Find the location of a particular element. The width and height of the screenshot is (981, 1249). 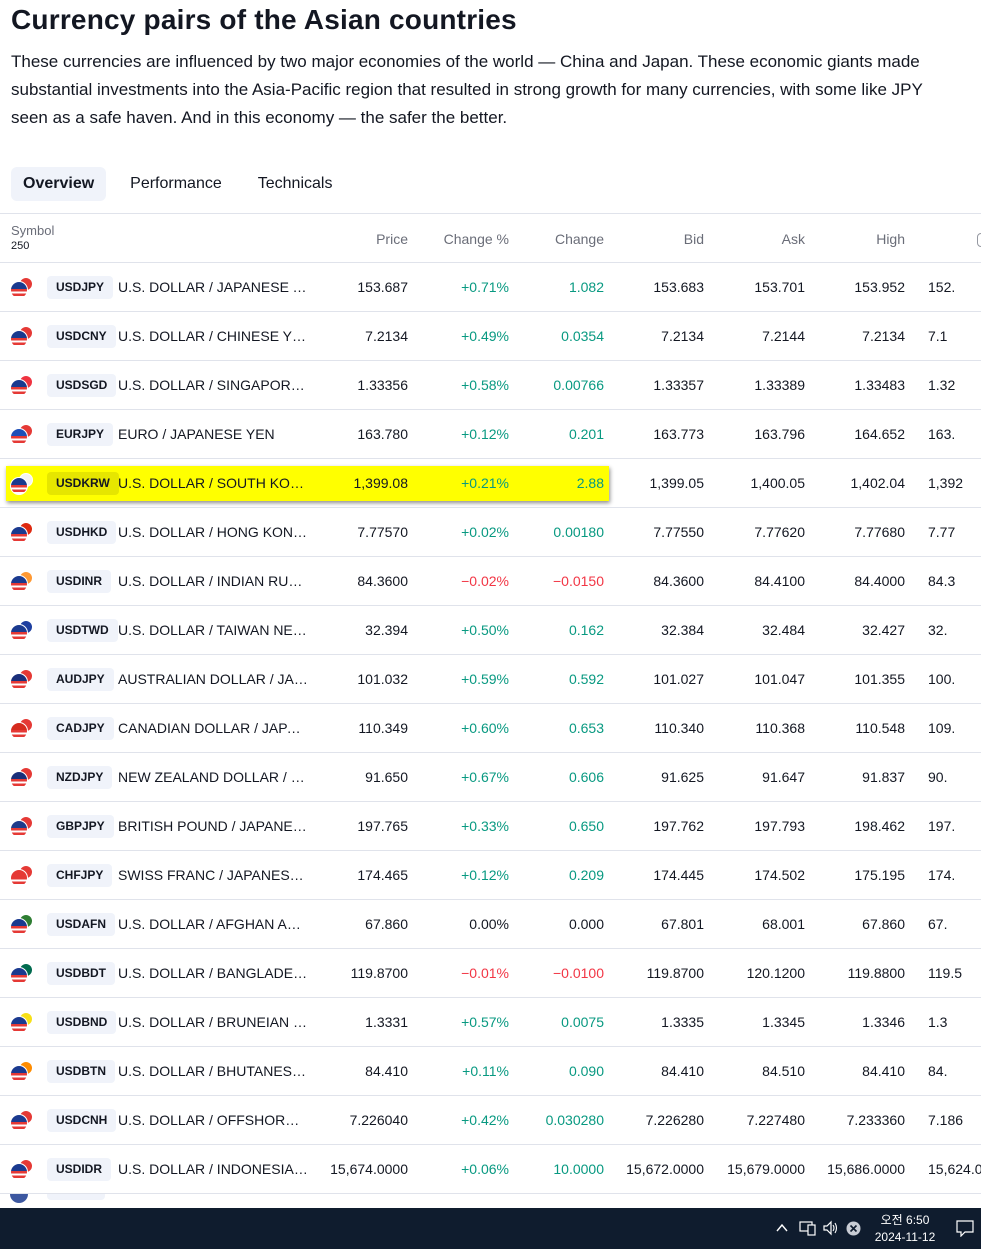

header-symbol: Symbol is located at coordinates (33, 230).